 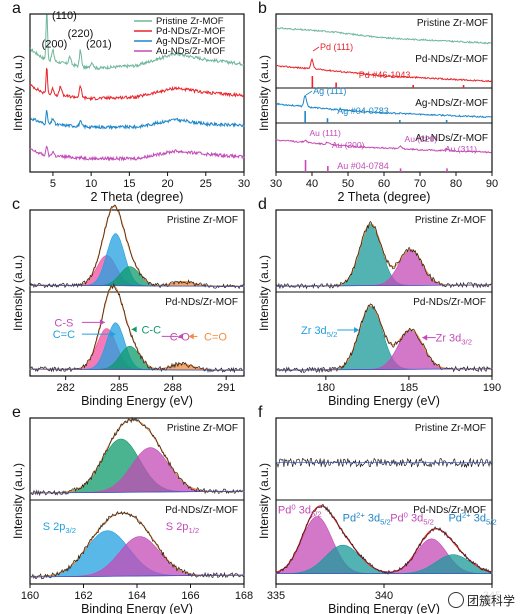 I want to click on panel-b-x-tick-label: 90, so click(x=492, y=184).